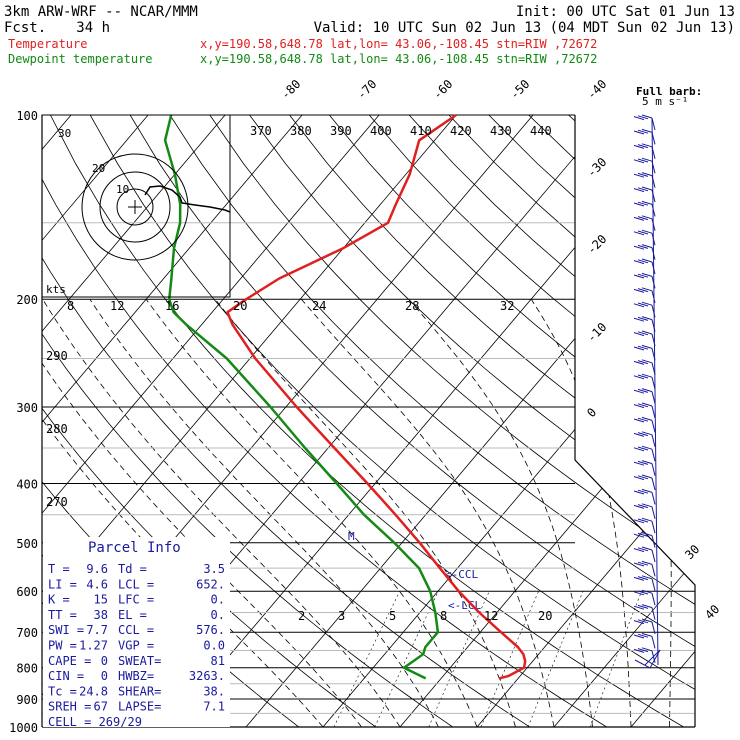 This screenshot has height=740, width=740. I want to click on parcel-label: SWEAT=, so click(139, 661).